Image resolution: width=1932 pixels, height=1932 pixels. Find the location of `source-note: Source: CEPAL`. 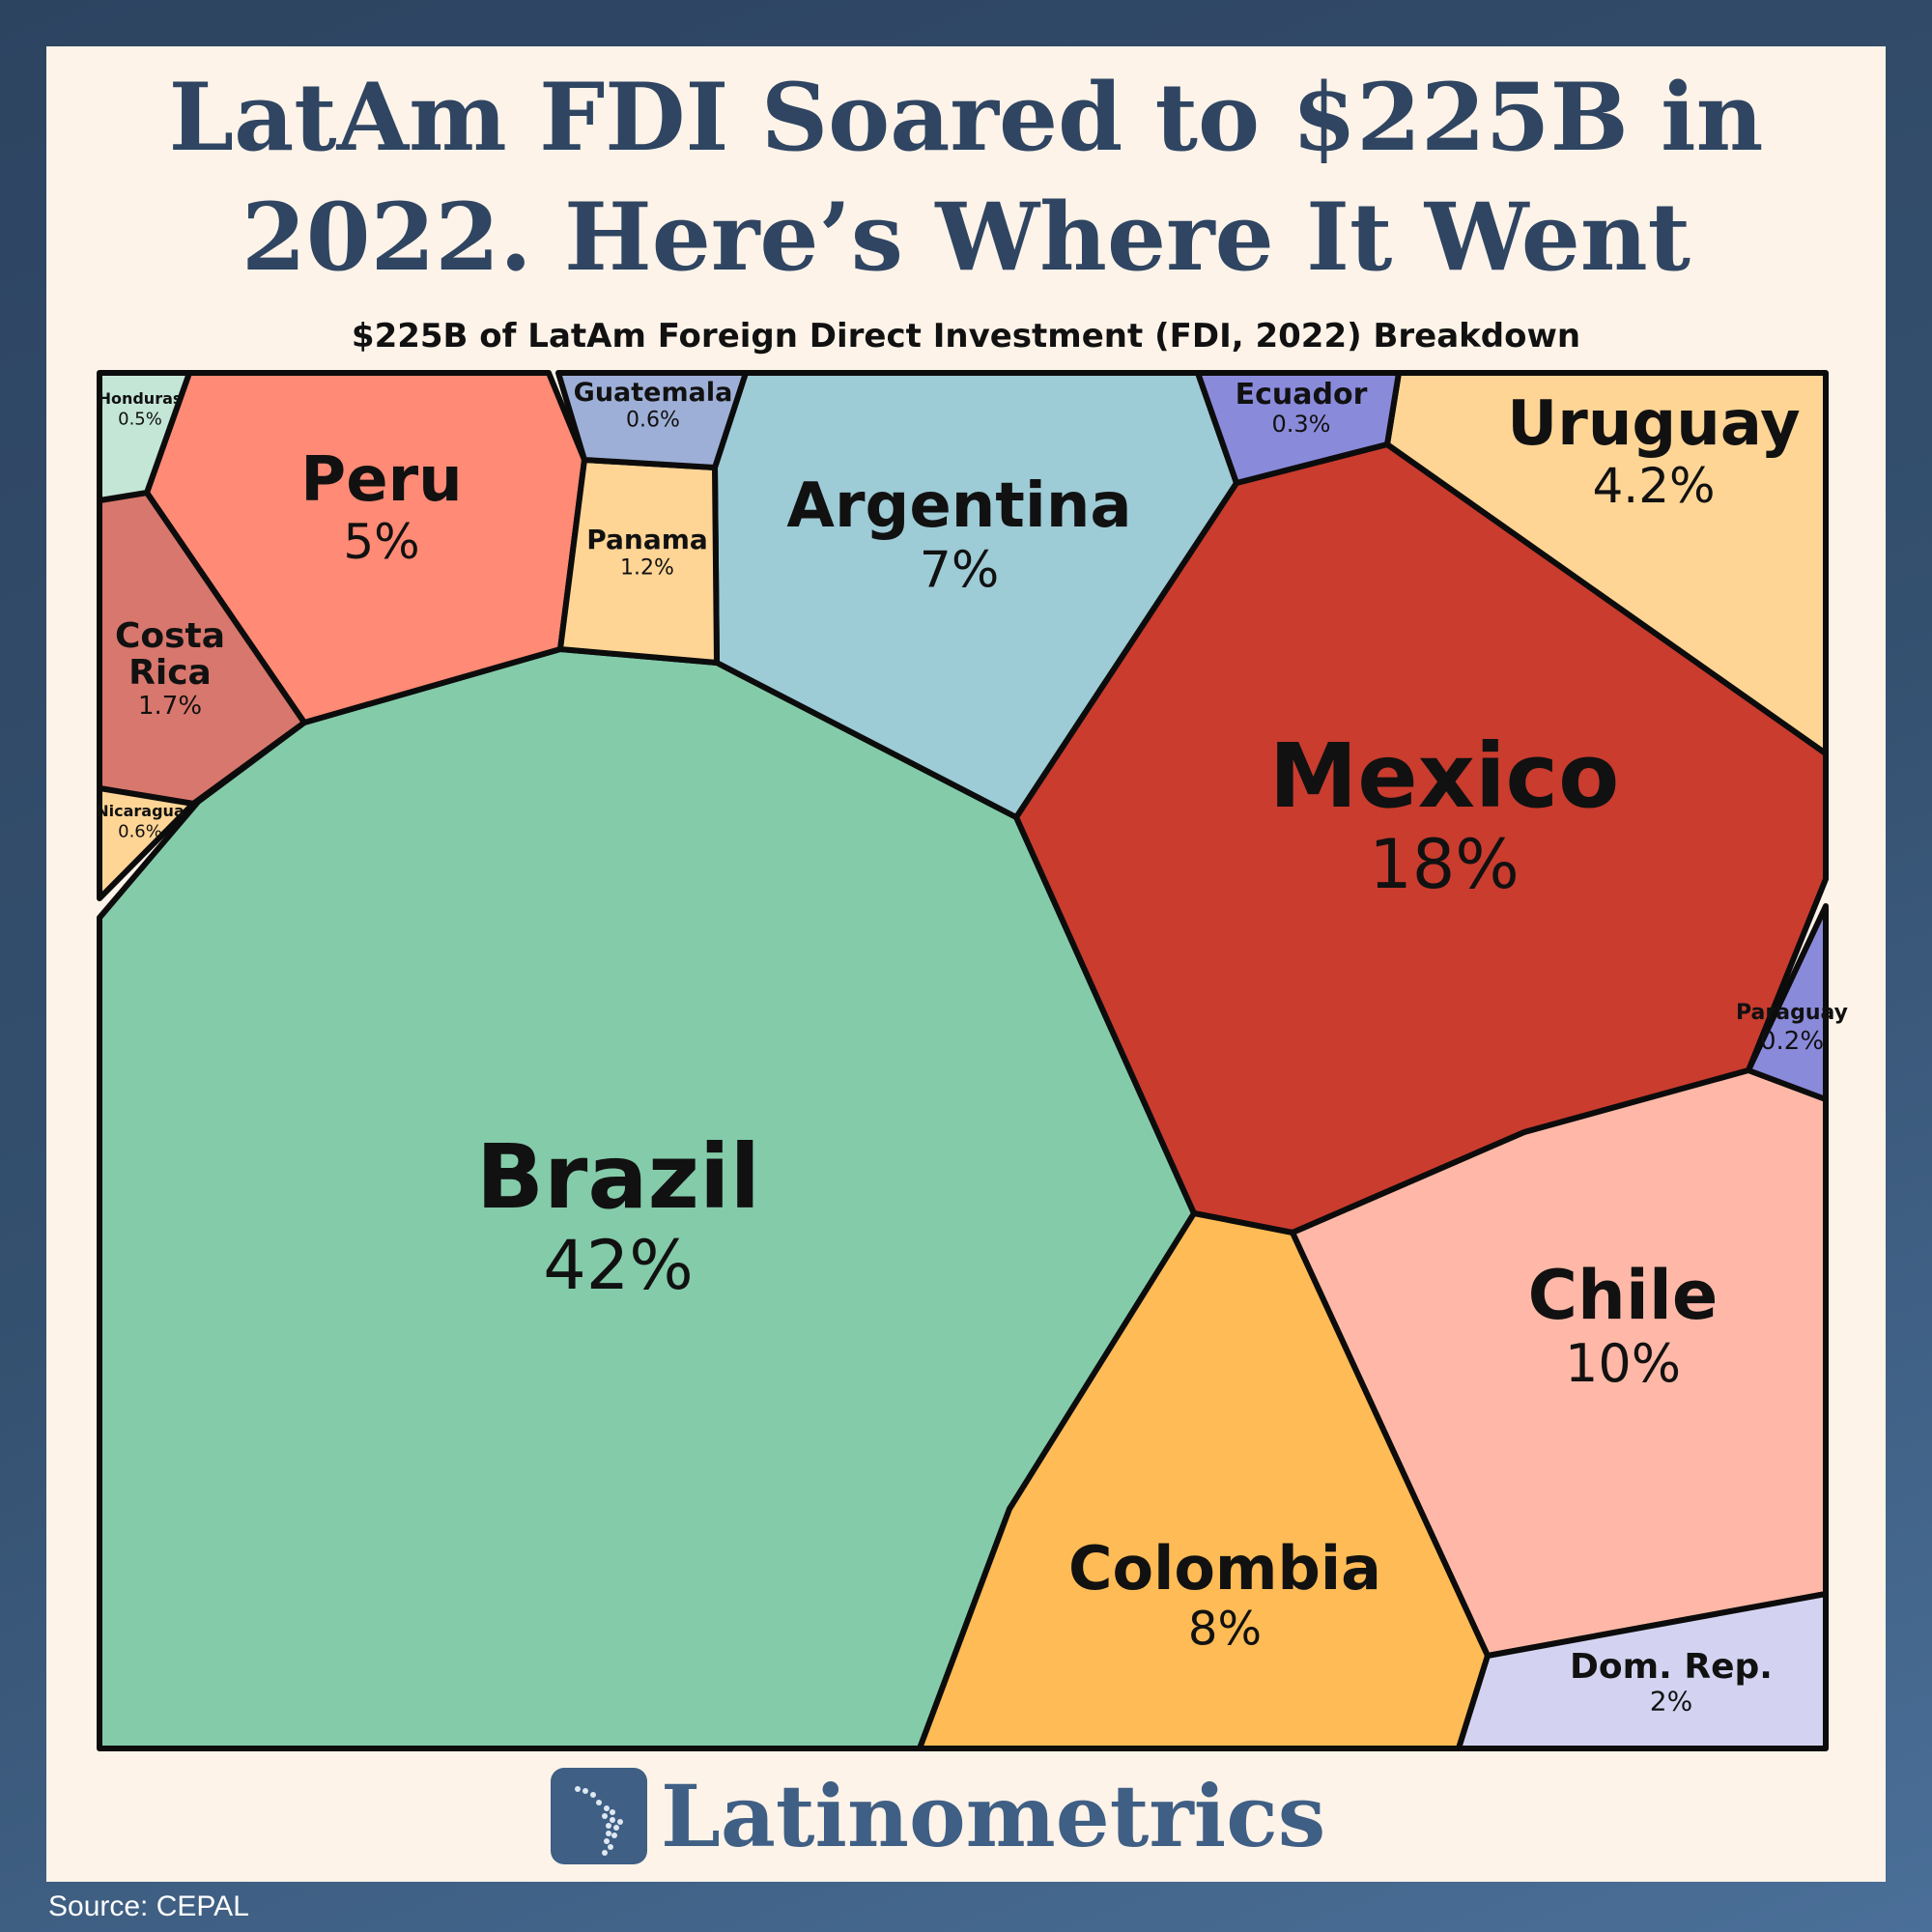

source-note: Source: CEPAL is located at coordinates (148, 1906).